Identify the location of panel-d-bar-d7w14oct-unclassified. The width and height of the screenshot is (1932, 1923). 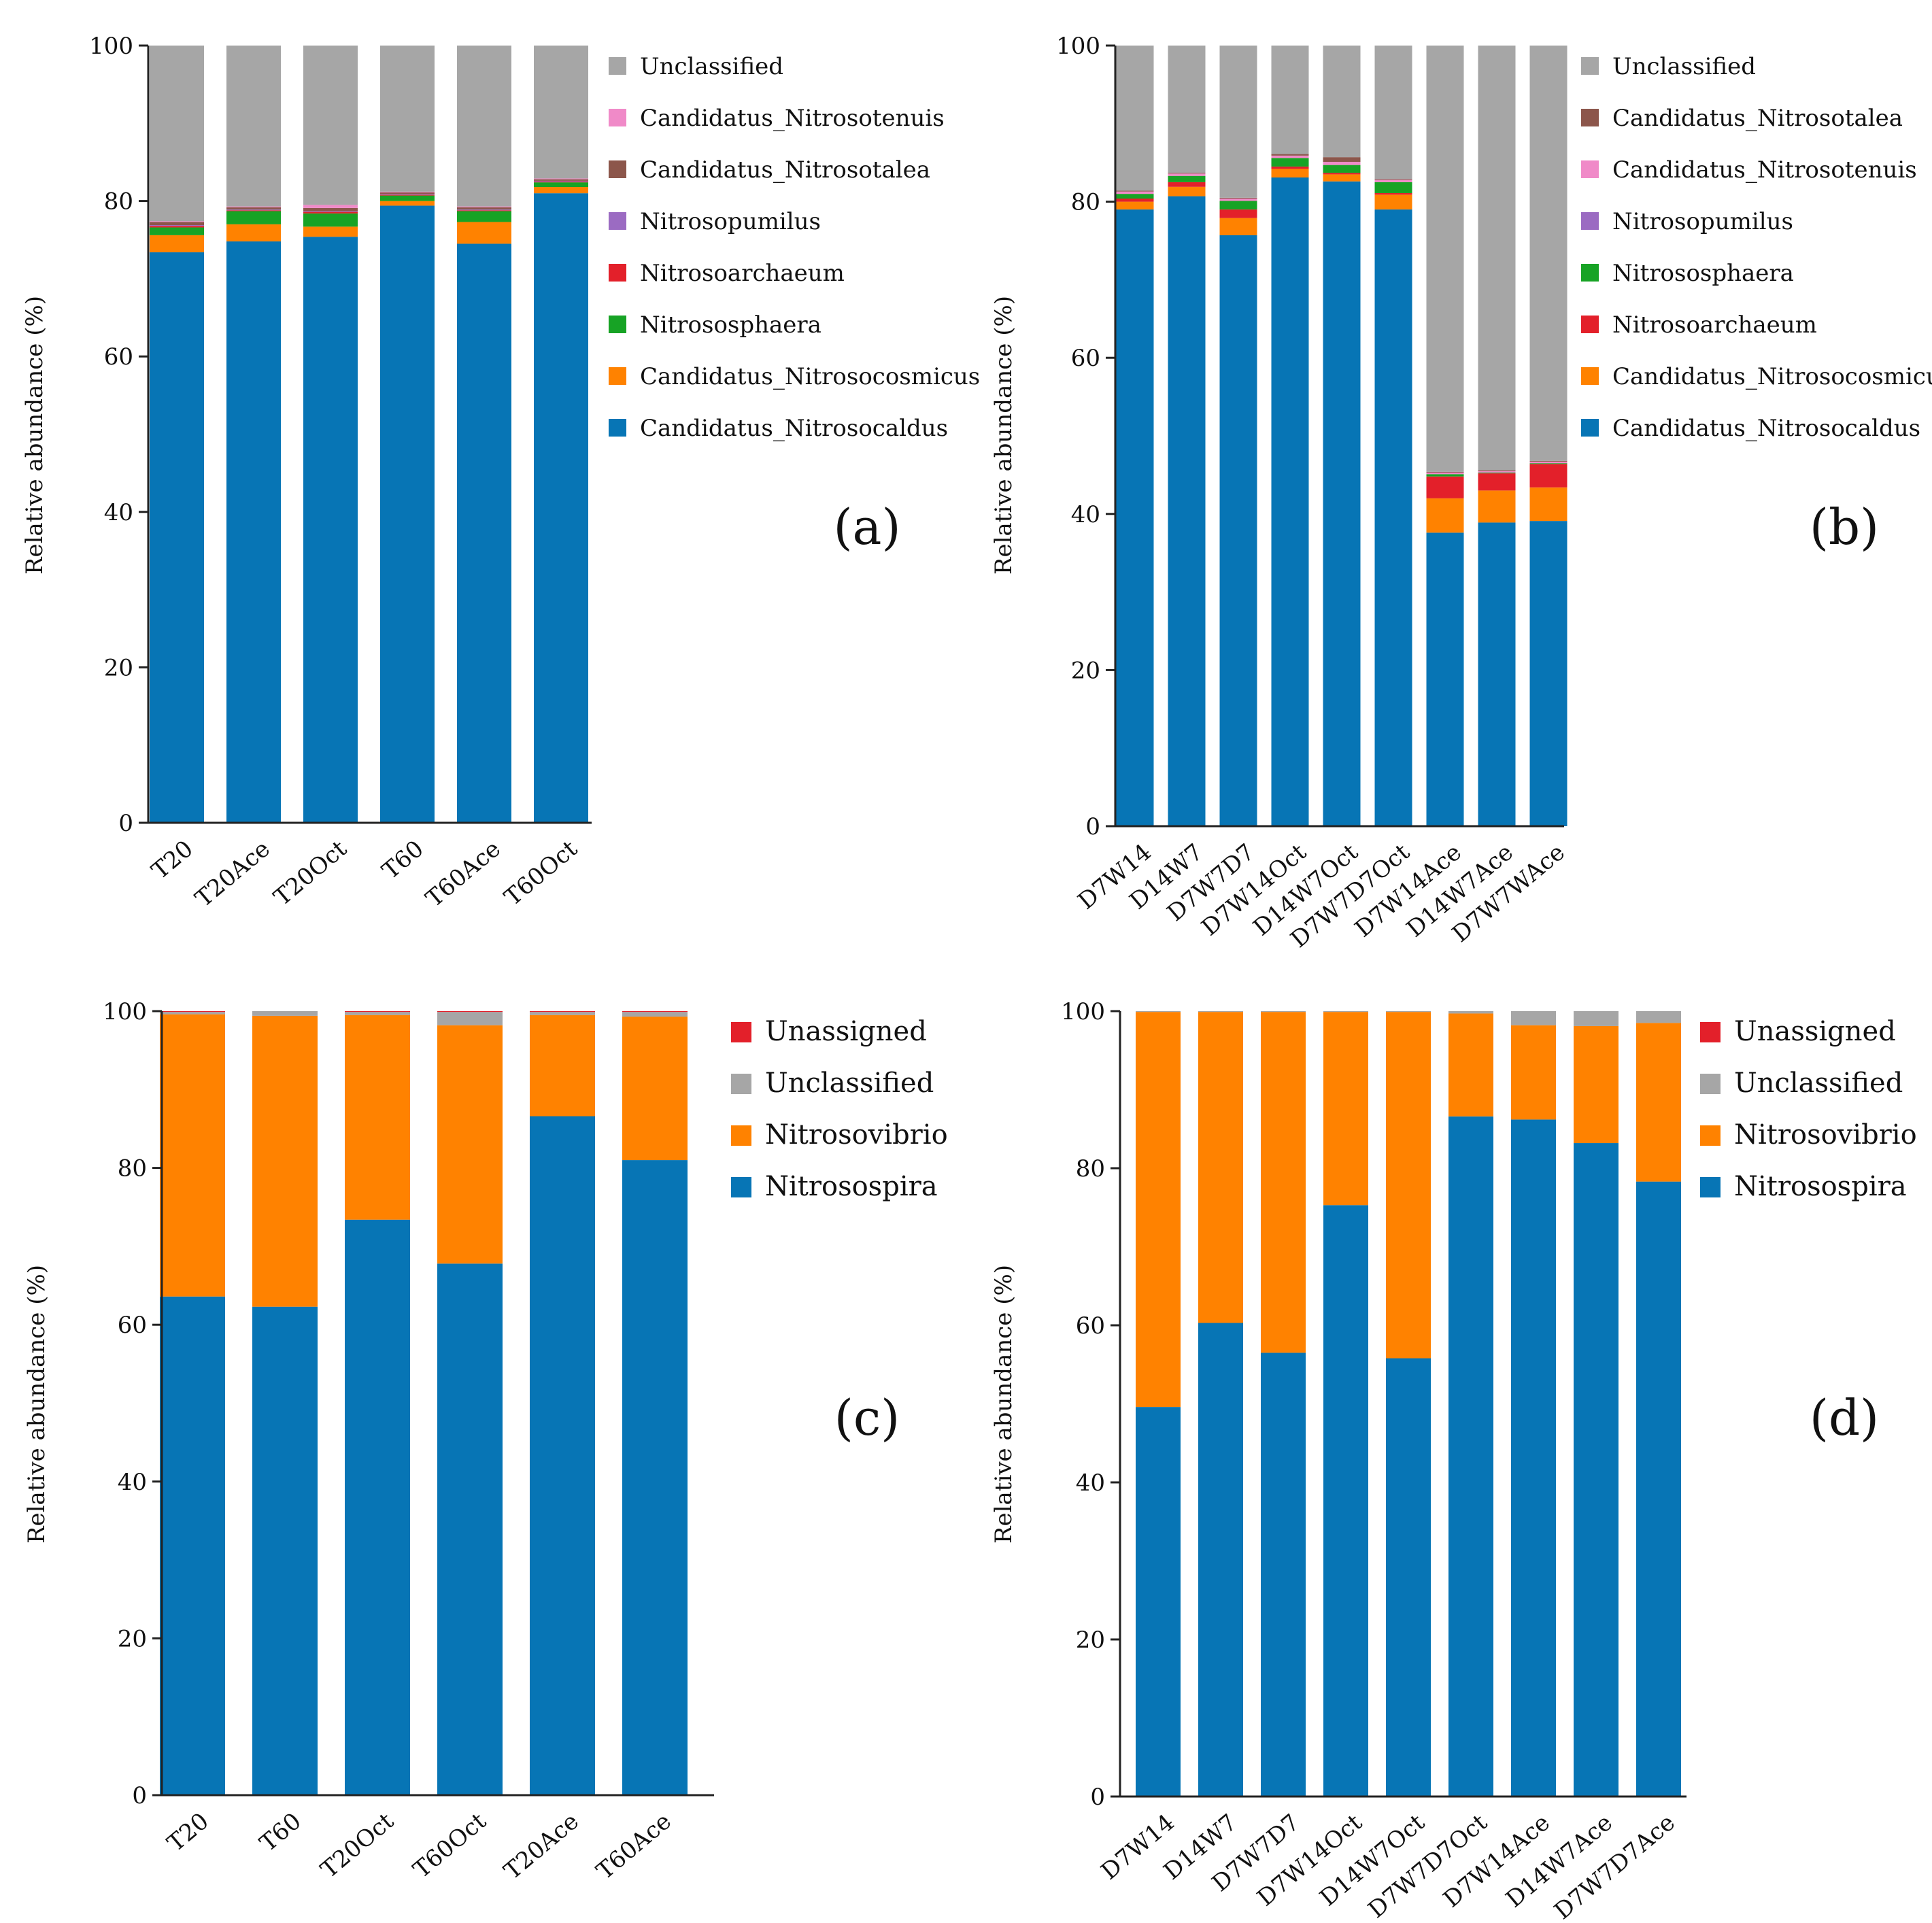
(1345, 1011).